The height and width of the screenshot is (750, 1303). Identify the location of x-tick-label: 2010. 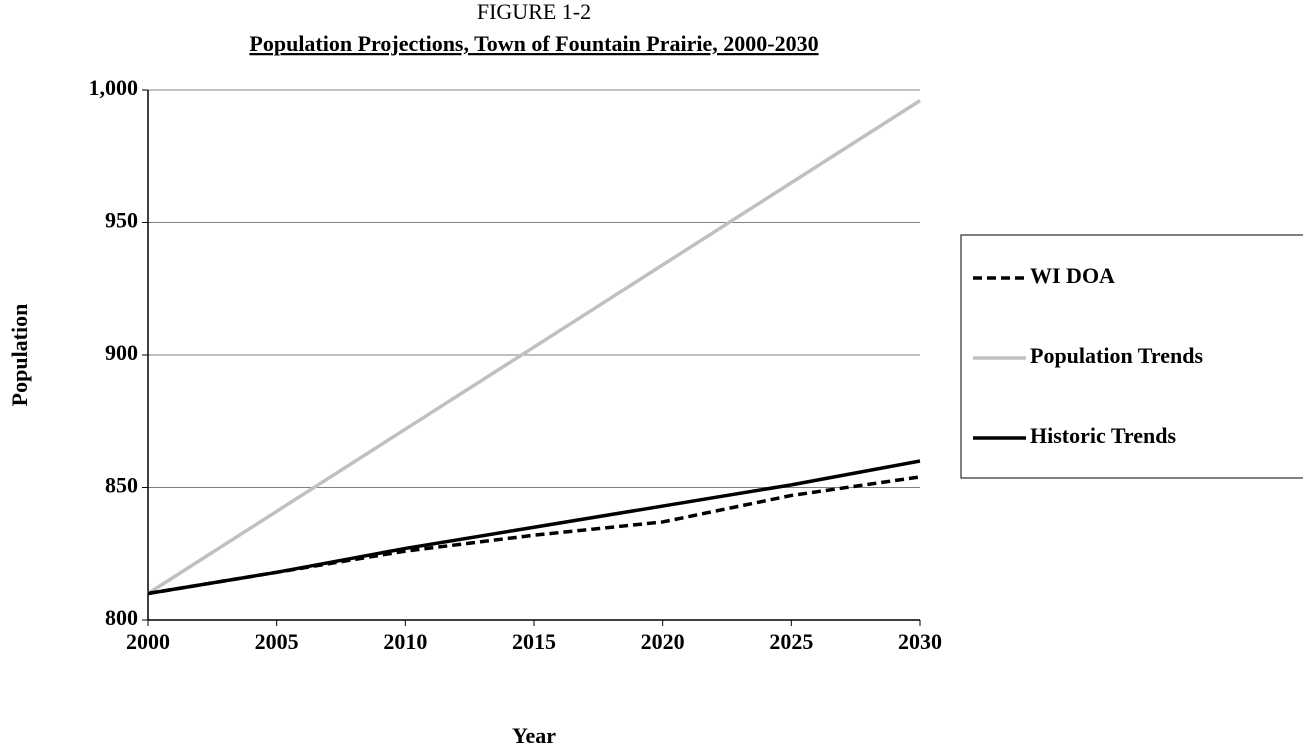
(405, 641).